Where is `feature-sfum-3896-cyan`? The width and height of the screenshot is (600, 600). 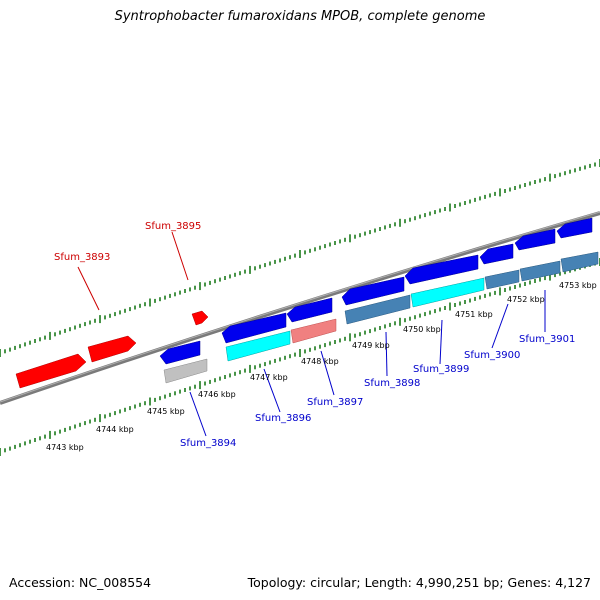
feature-sfum-3896-cyan is located at coordinates (258, 346).